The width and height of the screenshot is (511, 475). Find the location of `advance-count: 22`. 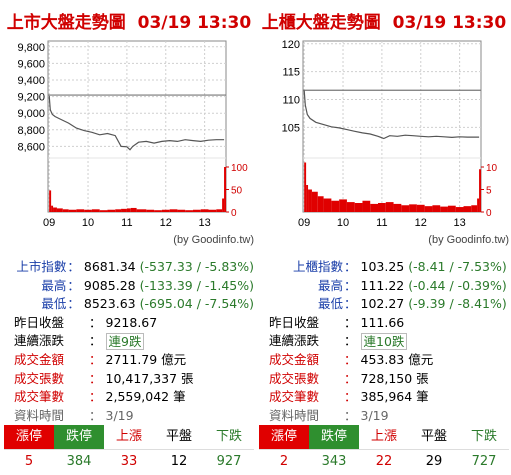

advance-count: 22 is located at coordinates (384, 461).